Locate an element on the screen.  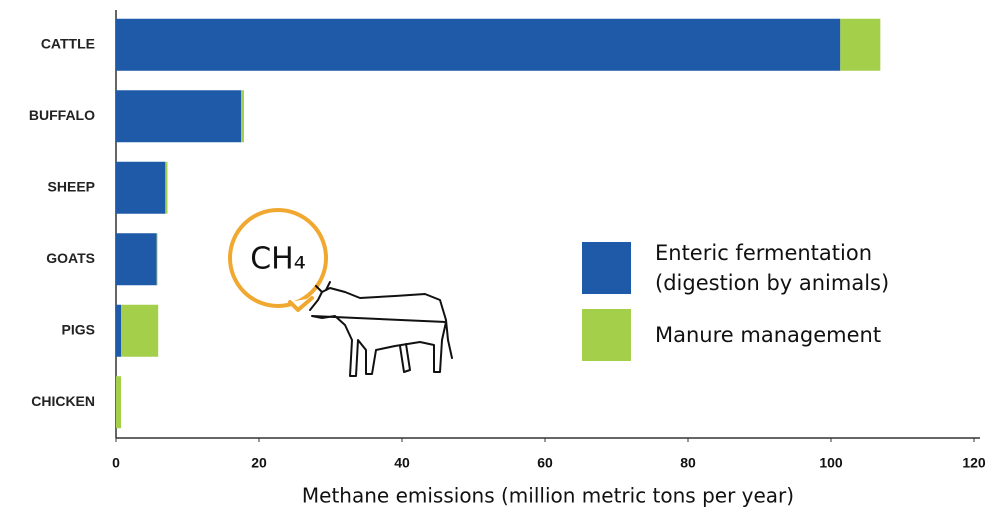
y-tick-label: SHEEP is located at coordinates (71, 186).